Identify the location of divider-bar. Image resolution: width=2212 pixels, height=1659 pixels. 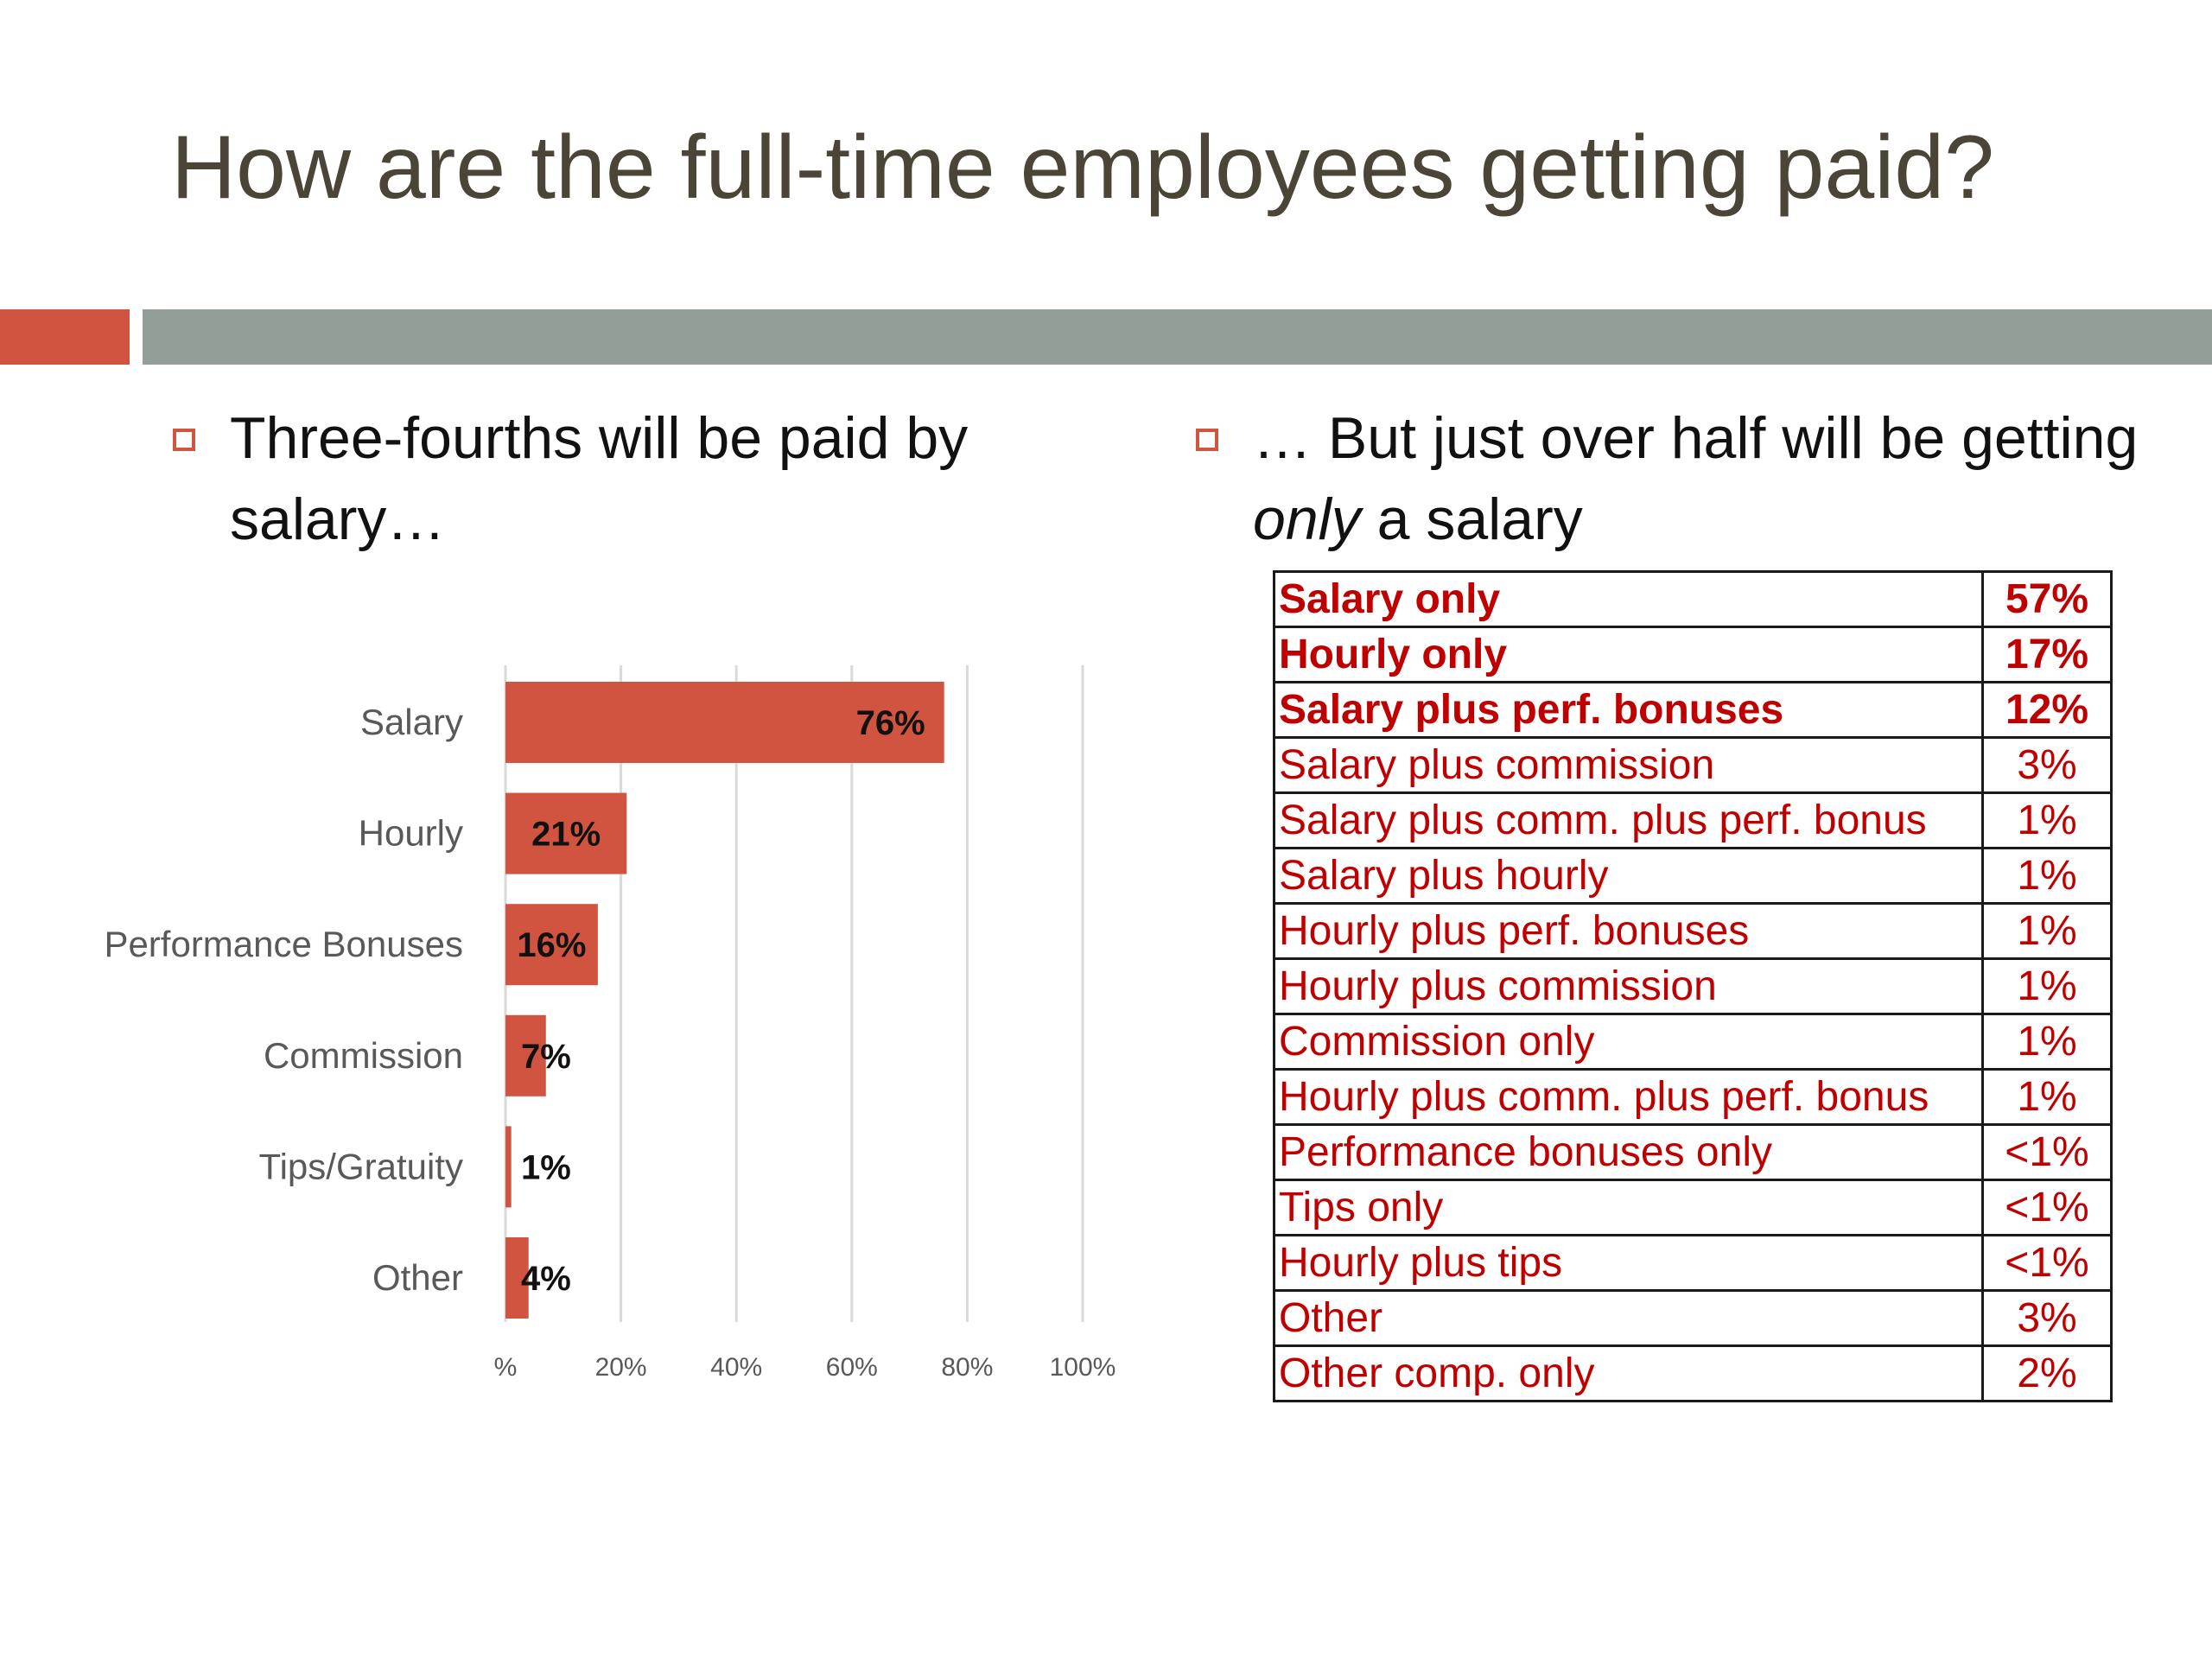
(1177, 337).